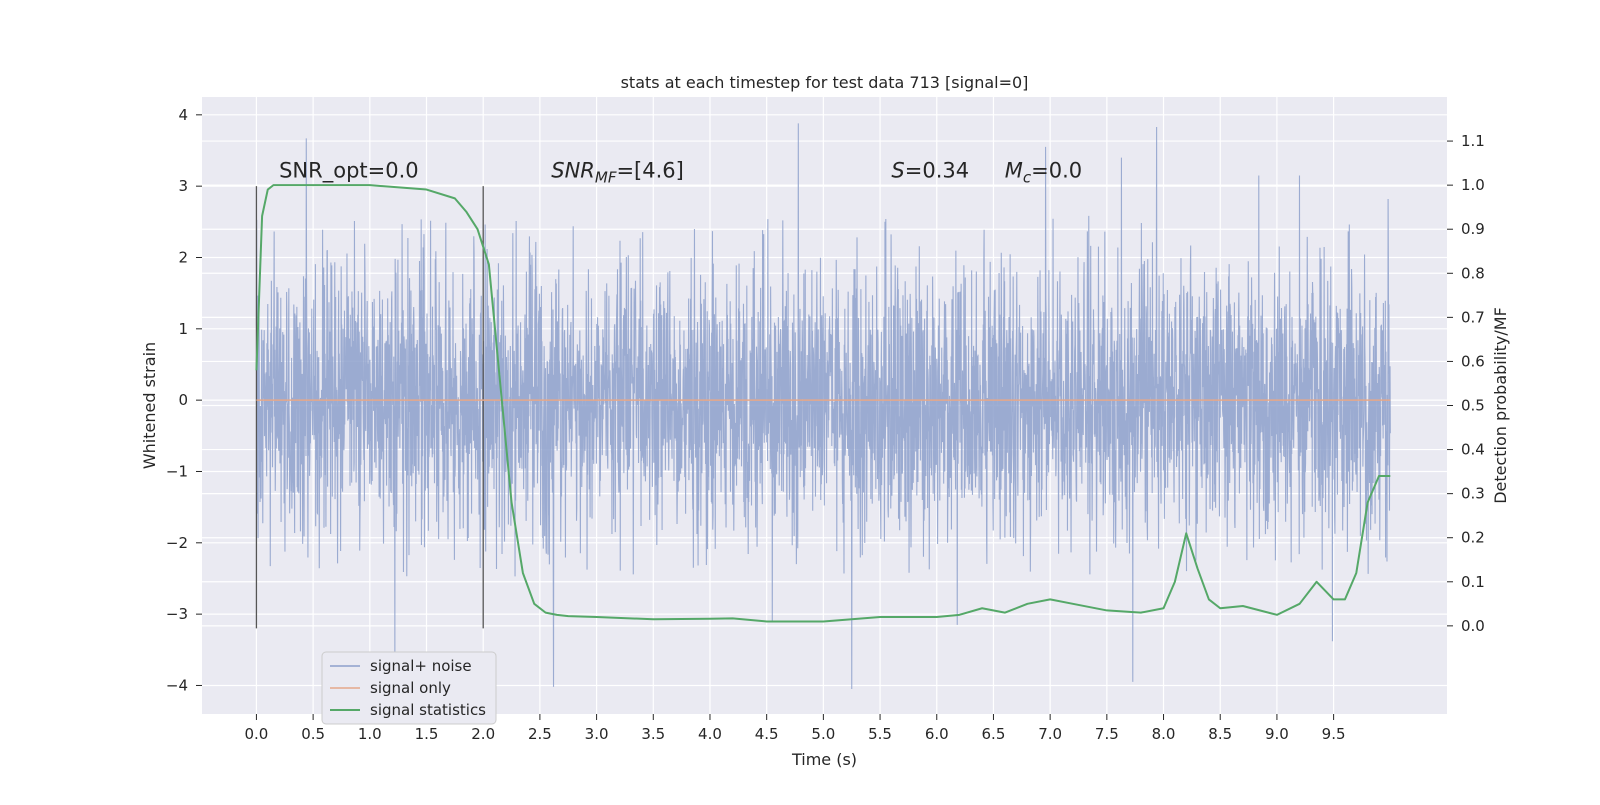 This screenshot has height=805, width=1600. I want to click on y-tick-label-right: 1.1, so click(1473, 141).